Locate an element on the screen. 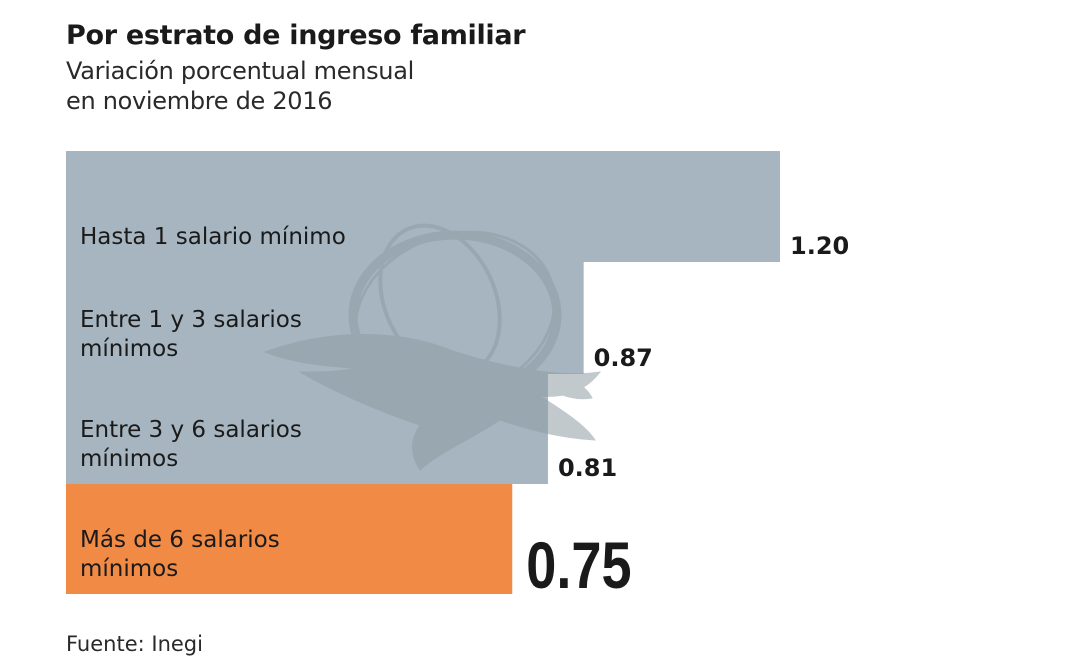 The height and width of the screenshot is (666, 1081). source-note: Fuente: Inegi is located at coordinates (134, 644).